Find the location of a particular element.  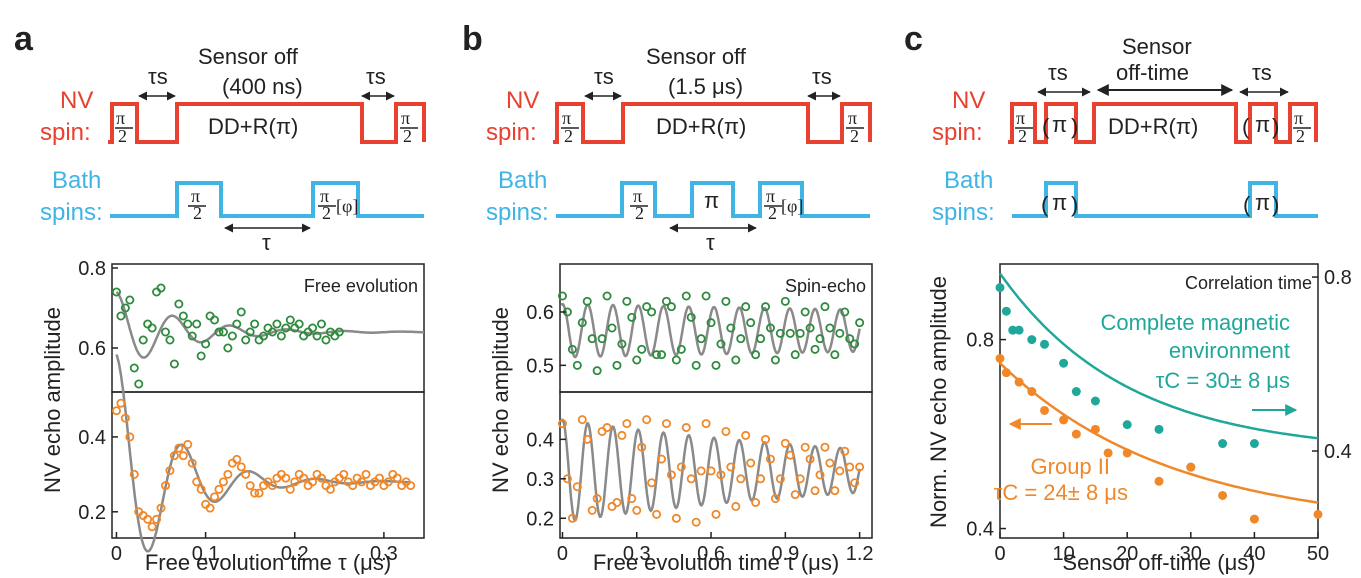

svg-text: Bath is located at coordinates (522, 180).